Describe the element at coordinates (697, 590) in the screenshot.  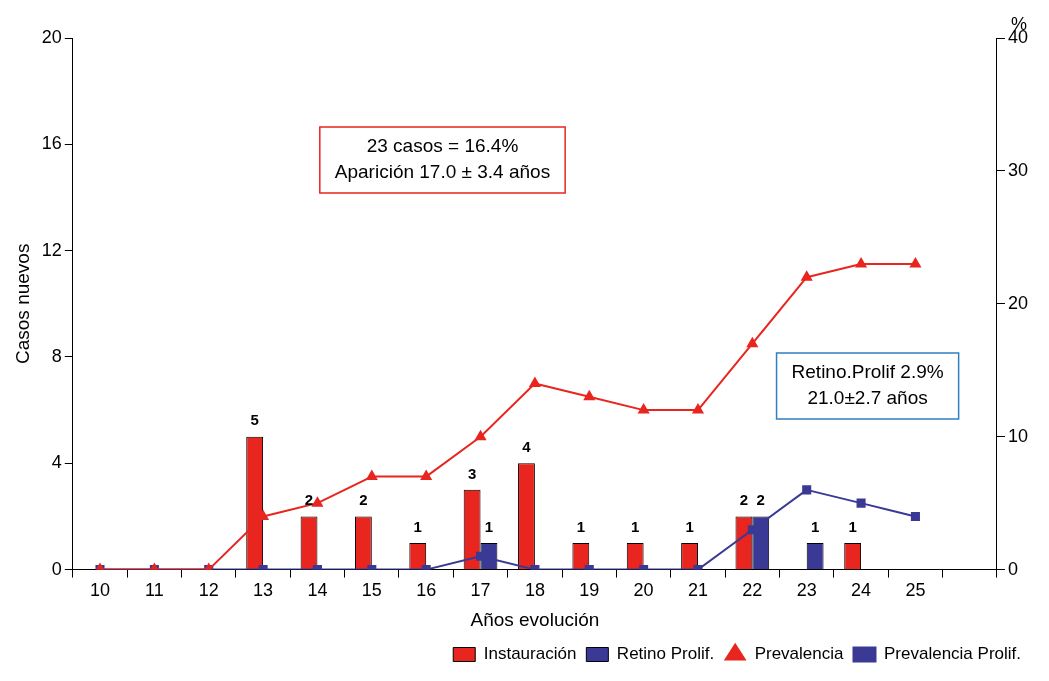
I see `x-tick-label: 21` at that location.